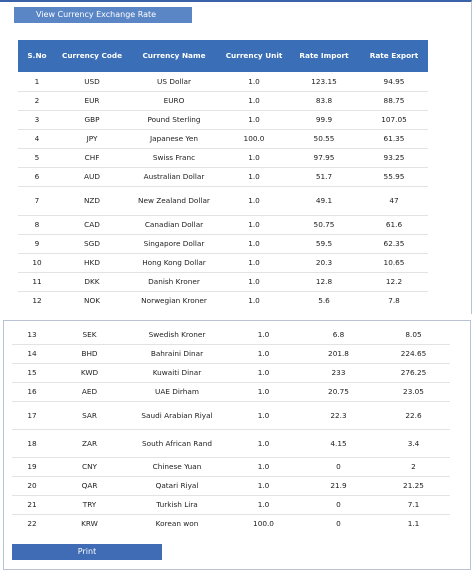 The image size is (474, 573). Describe the element at coordinates (231, 372) in the screenshot. I see `table-row: 15 KWD Kuwaiti Dinar 1.0 233 276.25` at that location.